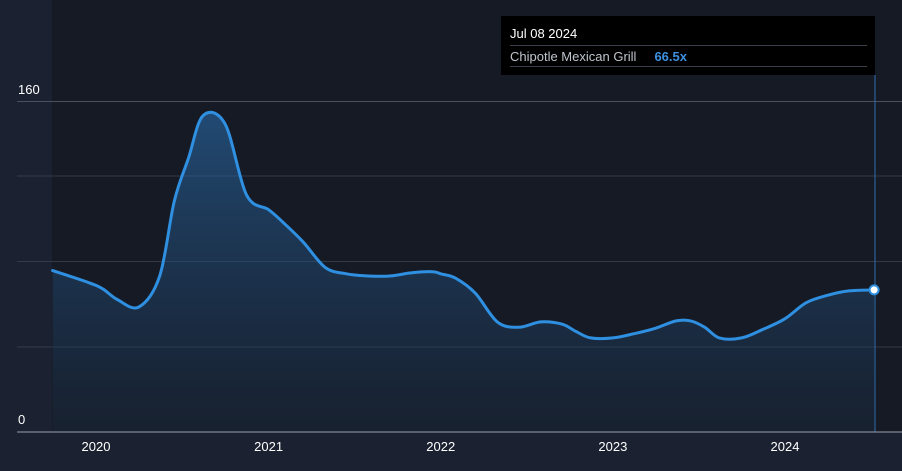  I want to click on tooltip-series-name: Chipotle Mexican Grill, so click(573, 56).